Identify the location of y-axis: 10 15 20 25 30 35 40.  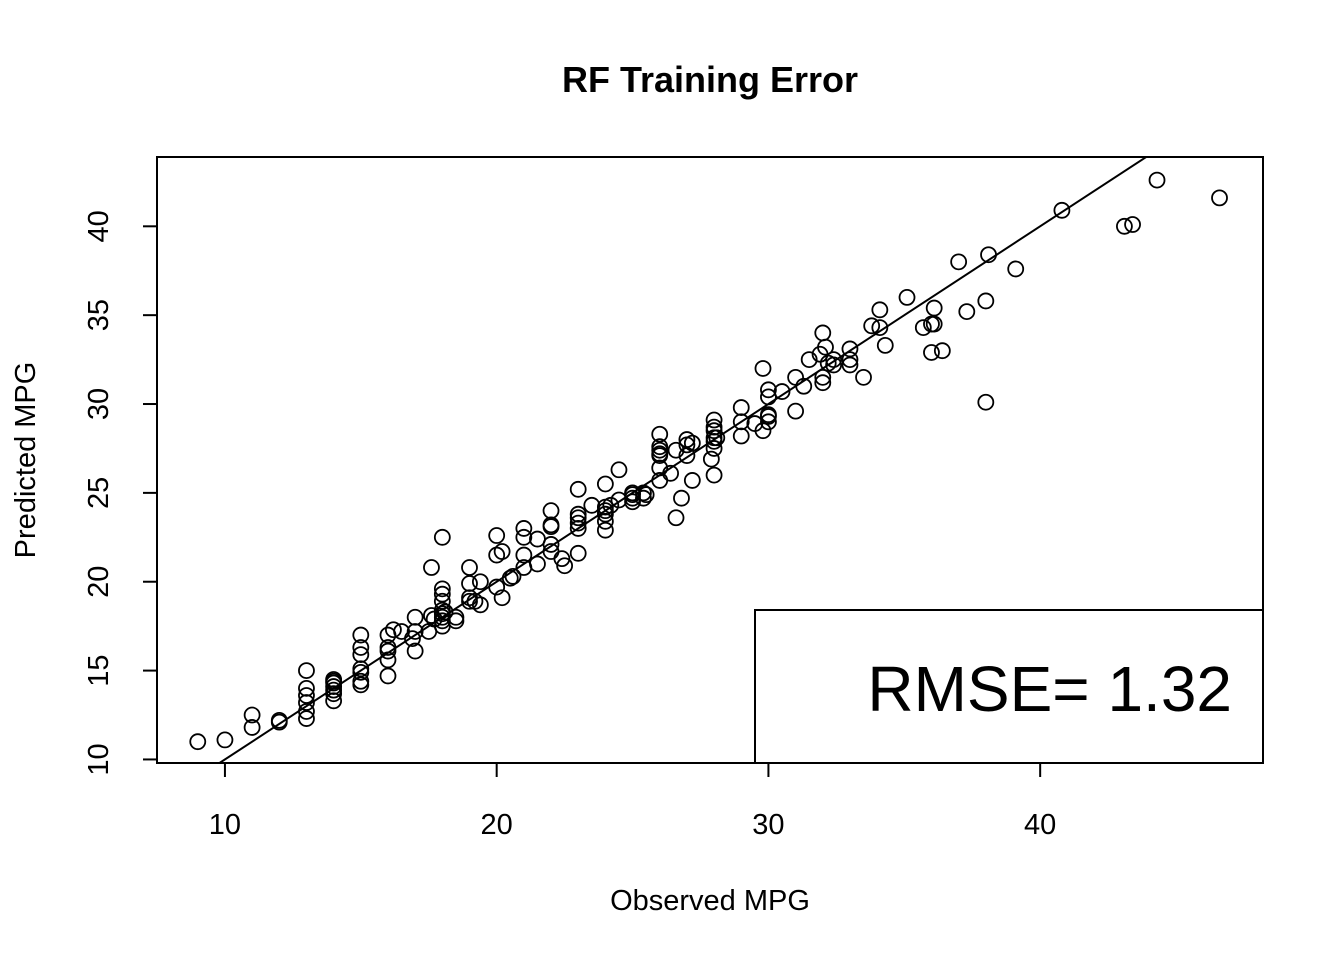
(120, 493).